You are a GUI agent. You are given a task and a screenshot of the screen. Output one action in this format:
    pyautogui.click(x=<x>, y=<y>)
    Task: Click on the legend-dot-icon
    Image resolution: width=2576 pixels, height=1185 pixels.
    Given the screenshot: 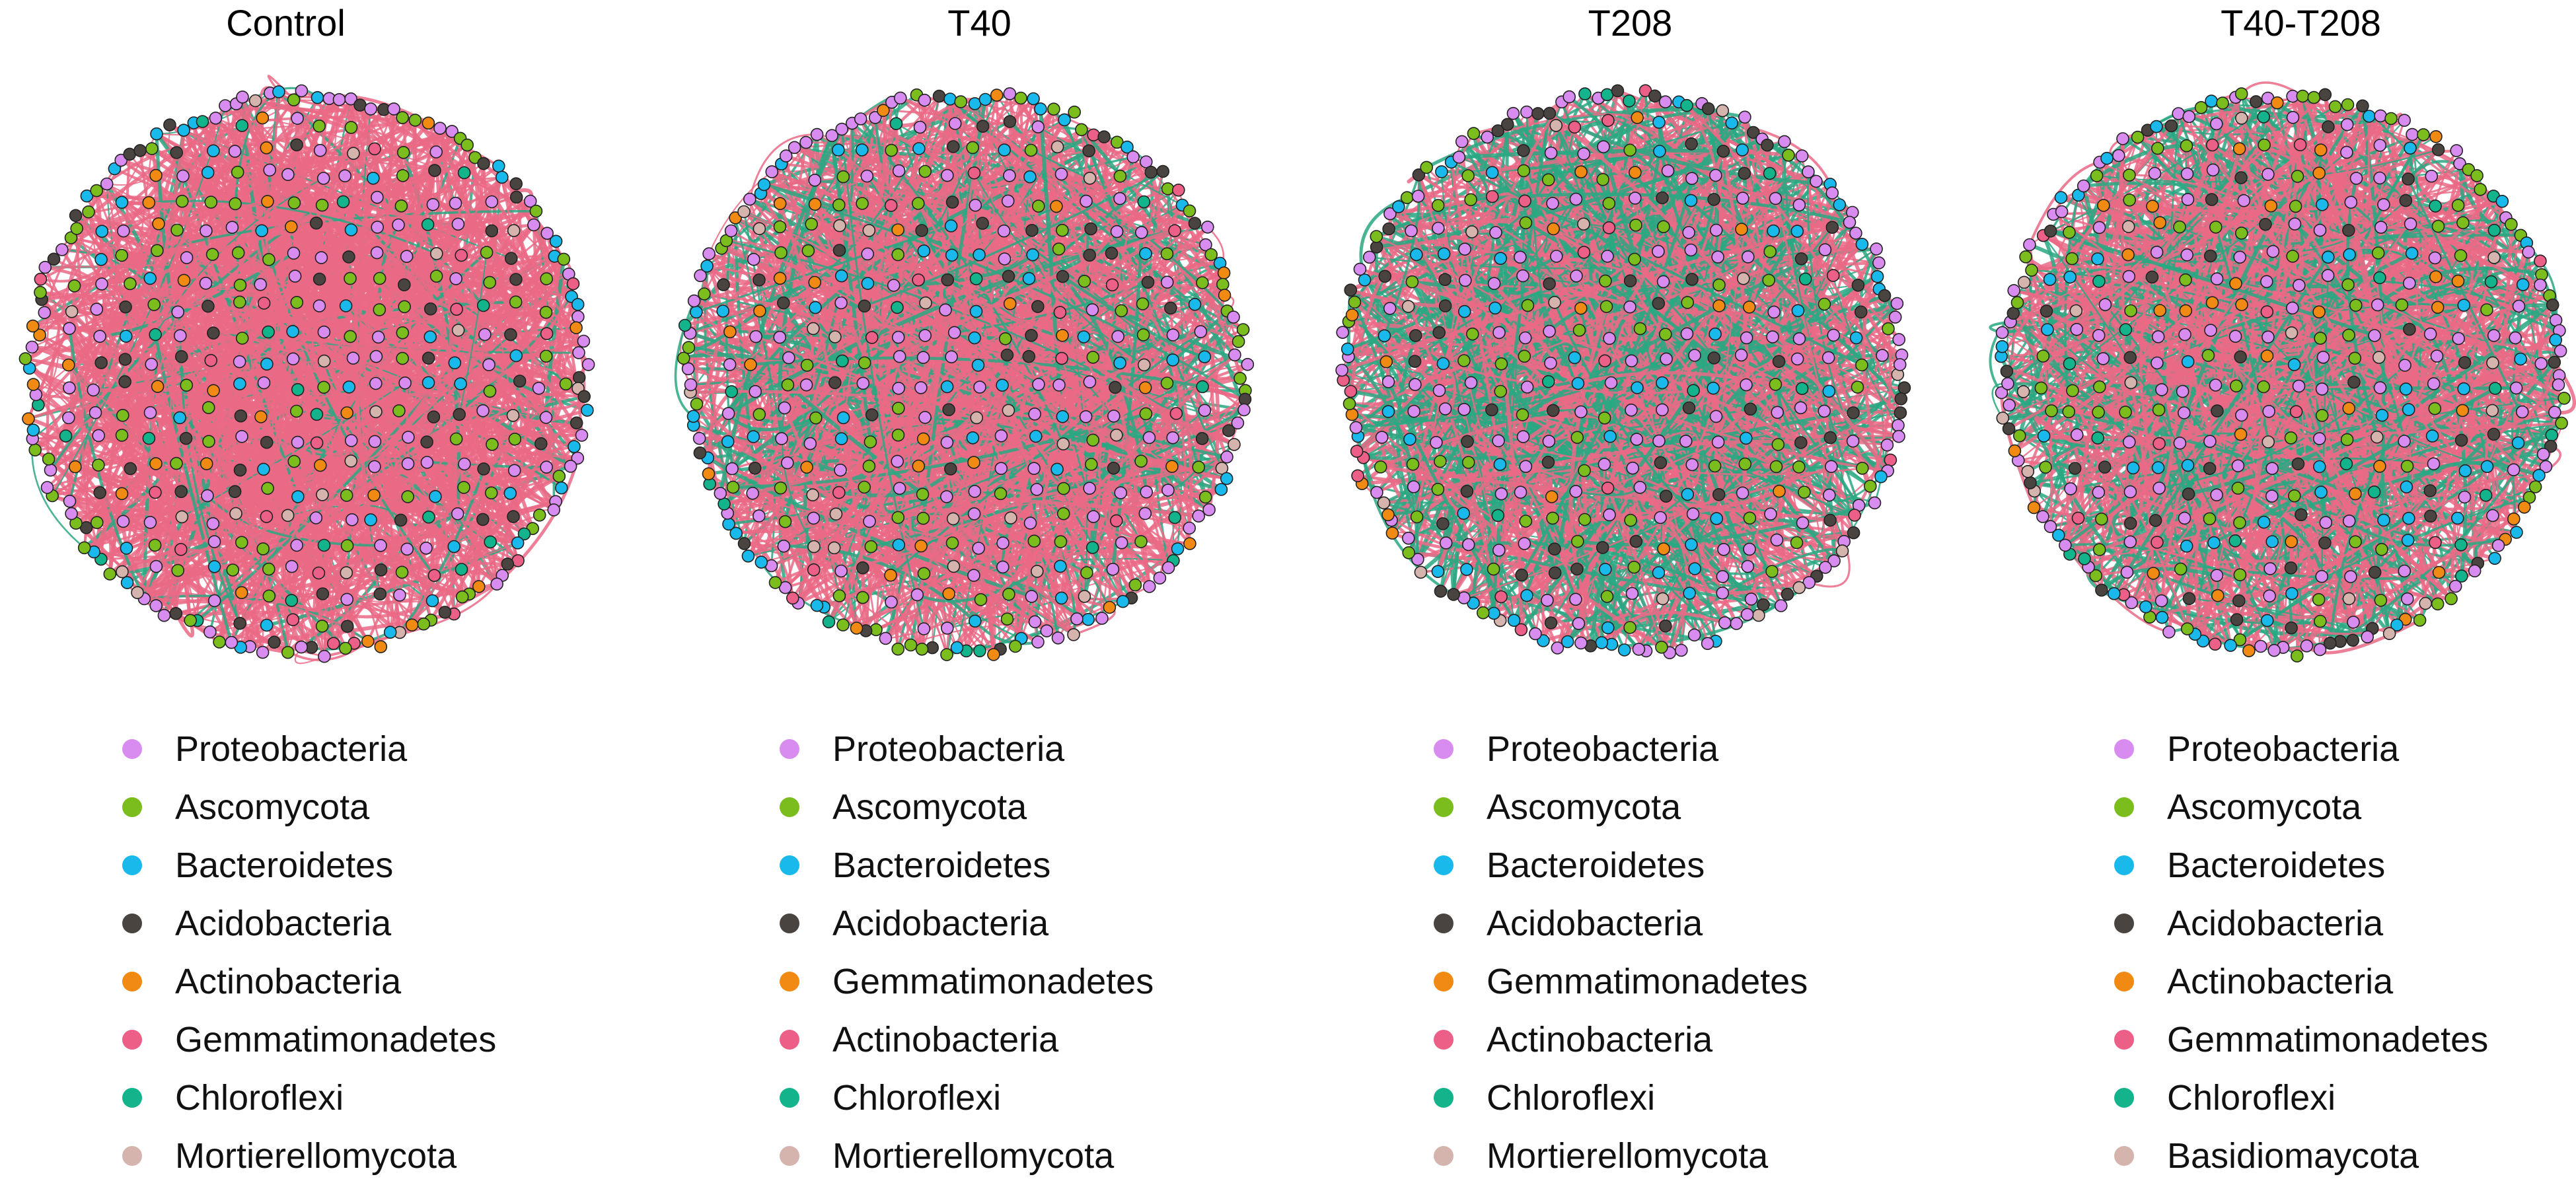 What is the action you would take?
    pyautogui.click(x=789, y=749)
    